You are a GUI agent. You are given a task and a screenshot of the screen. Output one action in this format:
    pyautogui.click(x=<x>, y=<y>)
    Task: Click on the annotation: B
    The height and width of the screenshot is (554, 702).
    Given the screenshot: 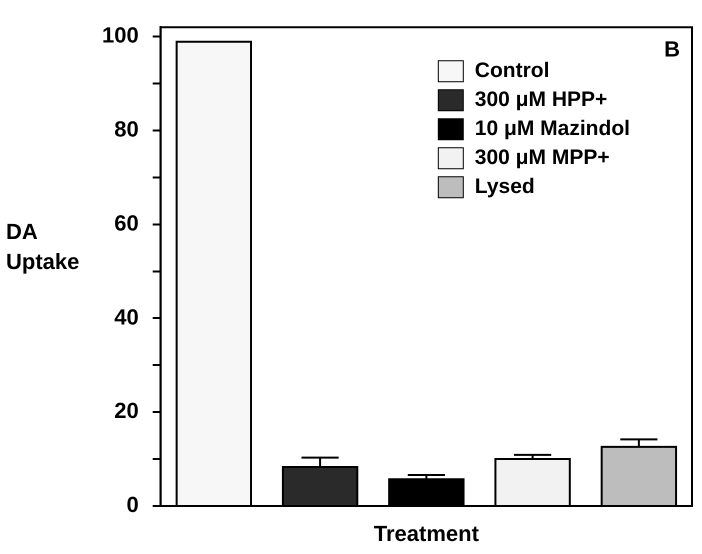 What is the action you would take?
    pyautogui.click(x=672, y=49)
    